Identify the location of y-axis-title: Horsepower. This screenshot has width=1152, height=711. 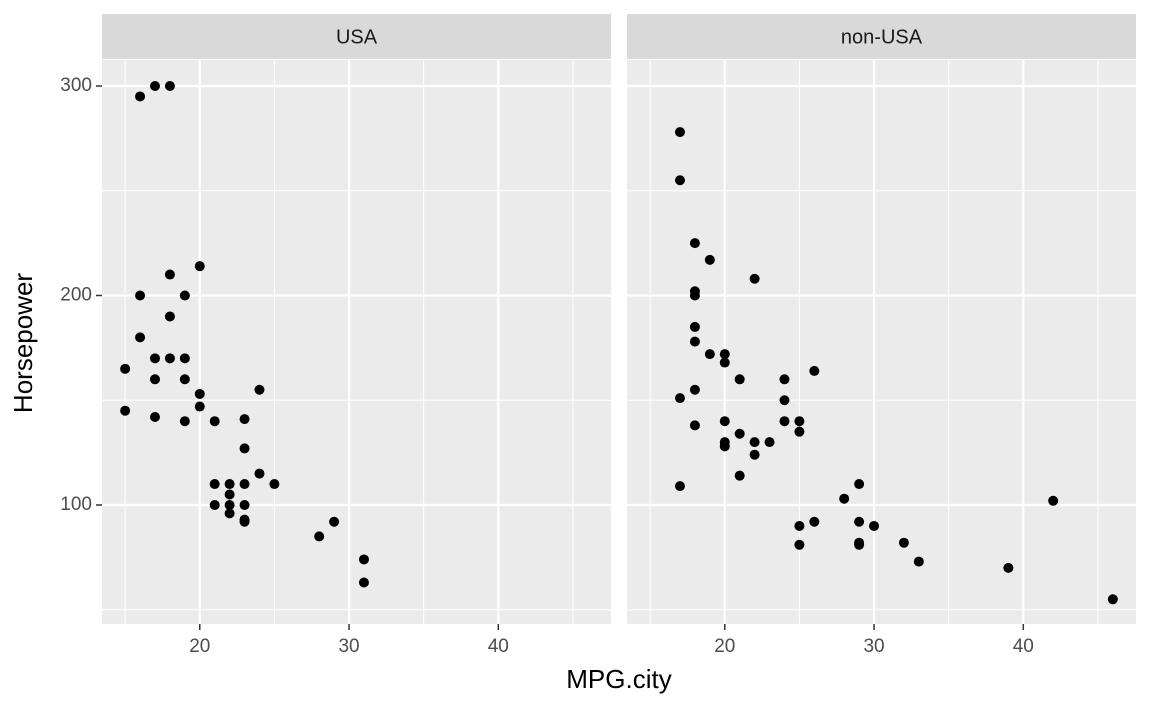
(23, 343).